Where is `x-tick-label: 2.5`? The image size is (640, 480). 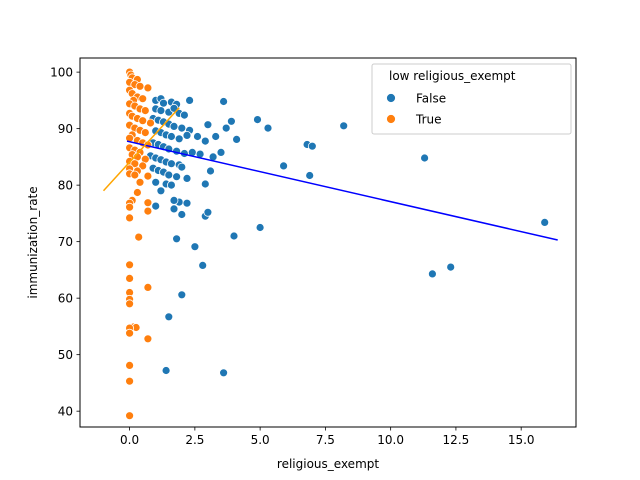 x-tick-label: 2.5 is located at coordinates (194, 440).